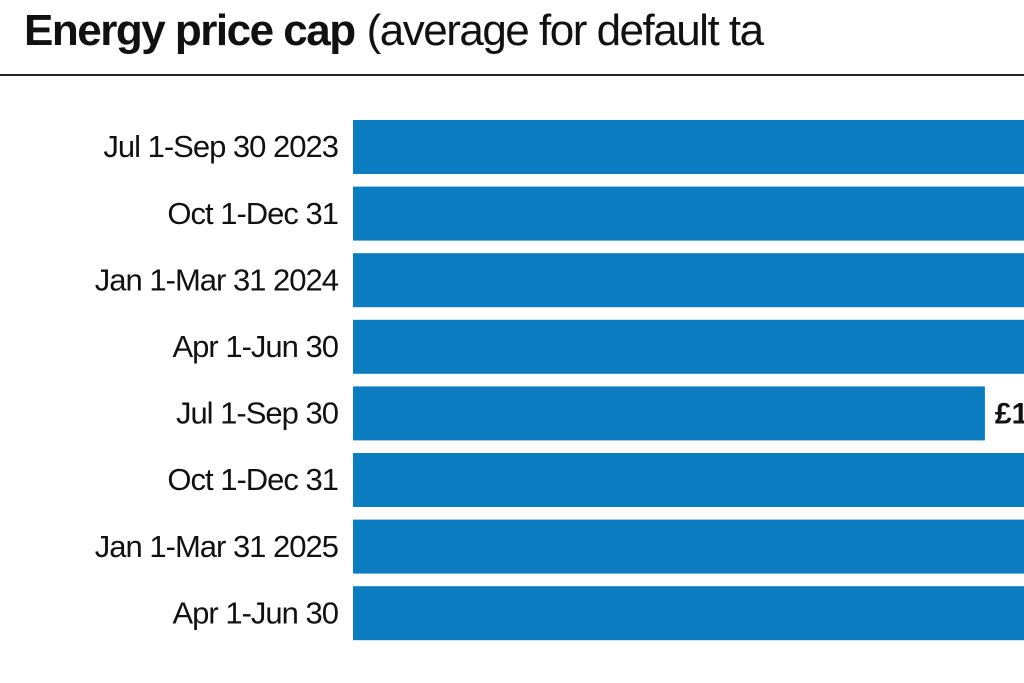  Describe the element at coordinates (216, 546) in the screenshot. I see `category-label: Jan 1-Mar 31 2025` at that location.